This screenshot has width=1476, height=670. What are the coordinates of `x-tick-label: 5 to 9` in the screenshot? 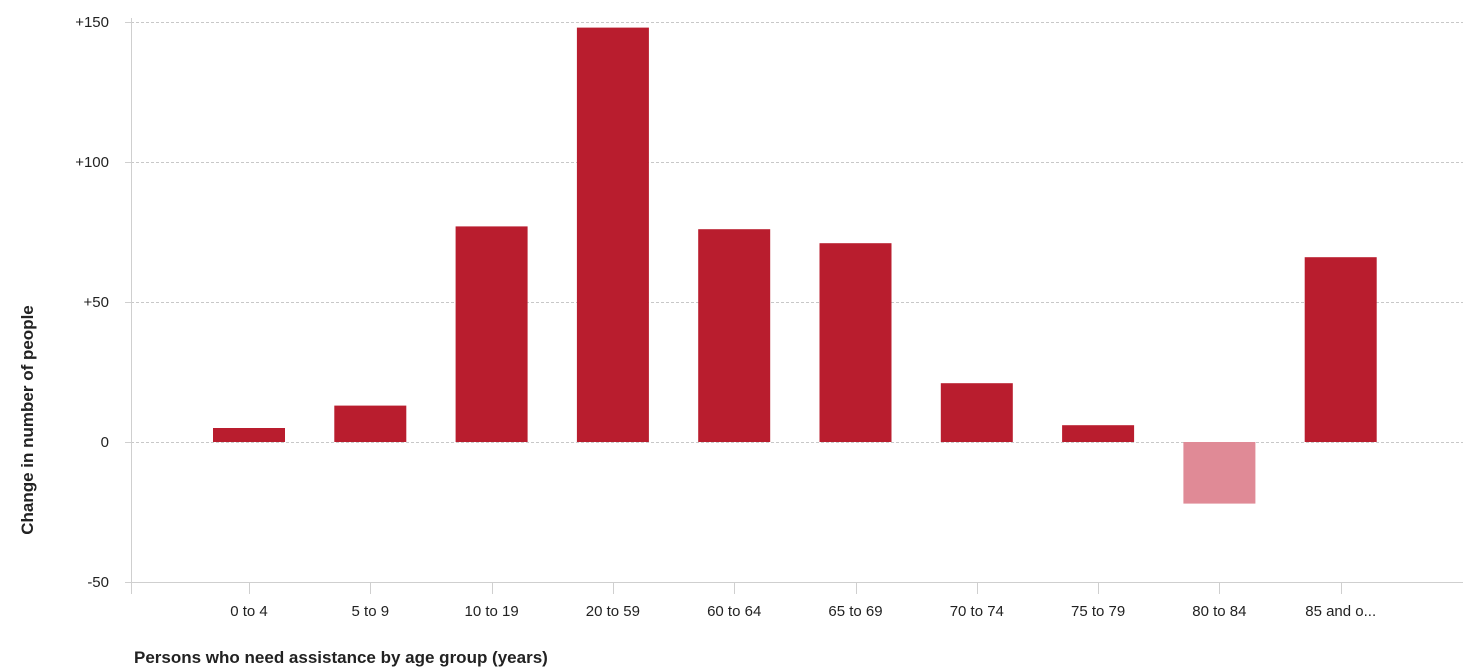 It's located at (371, 611).